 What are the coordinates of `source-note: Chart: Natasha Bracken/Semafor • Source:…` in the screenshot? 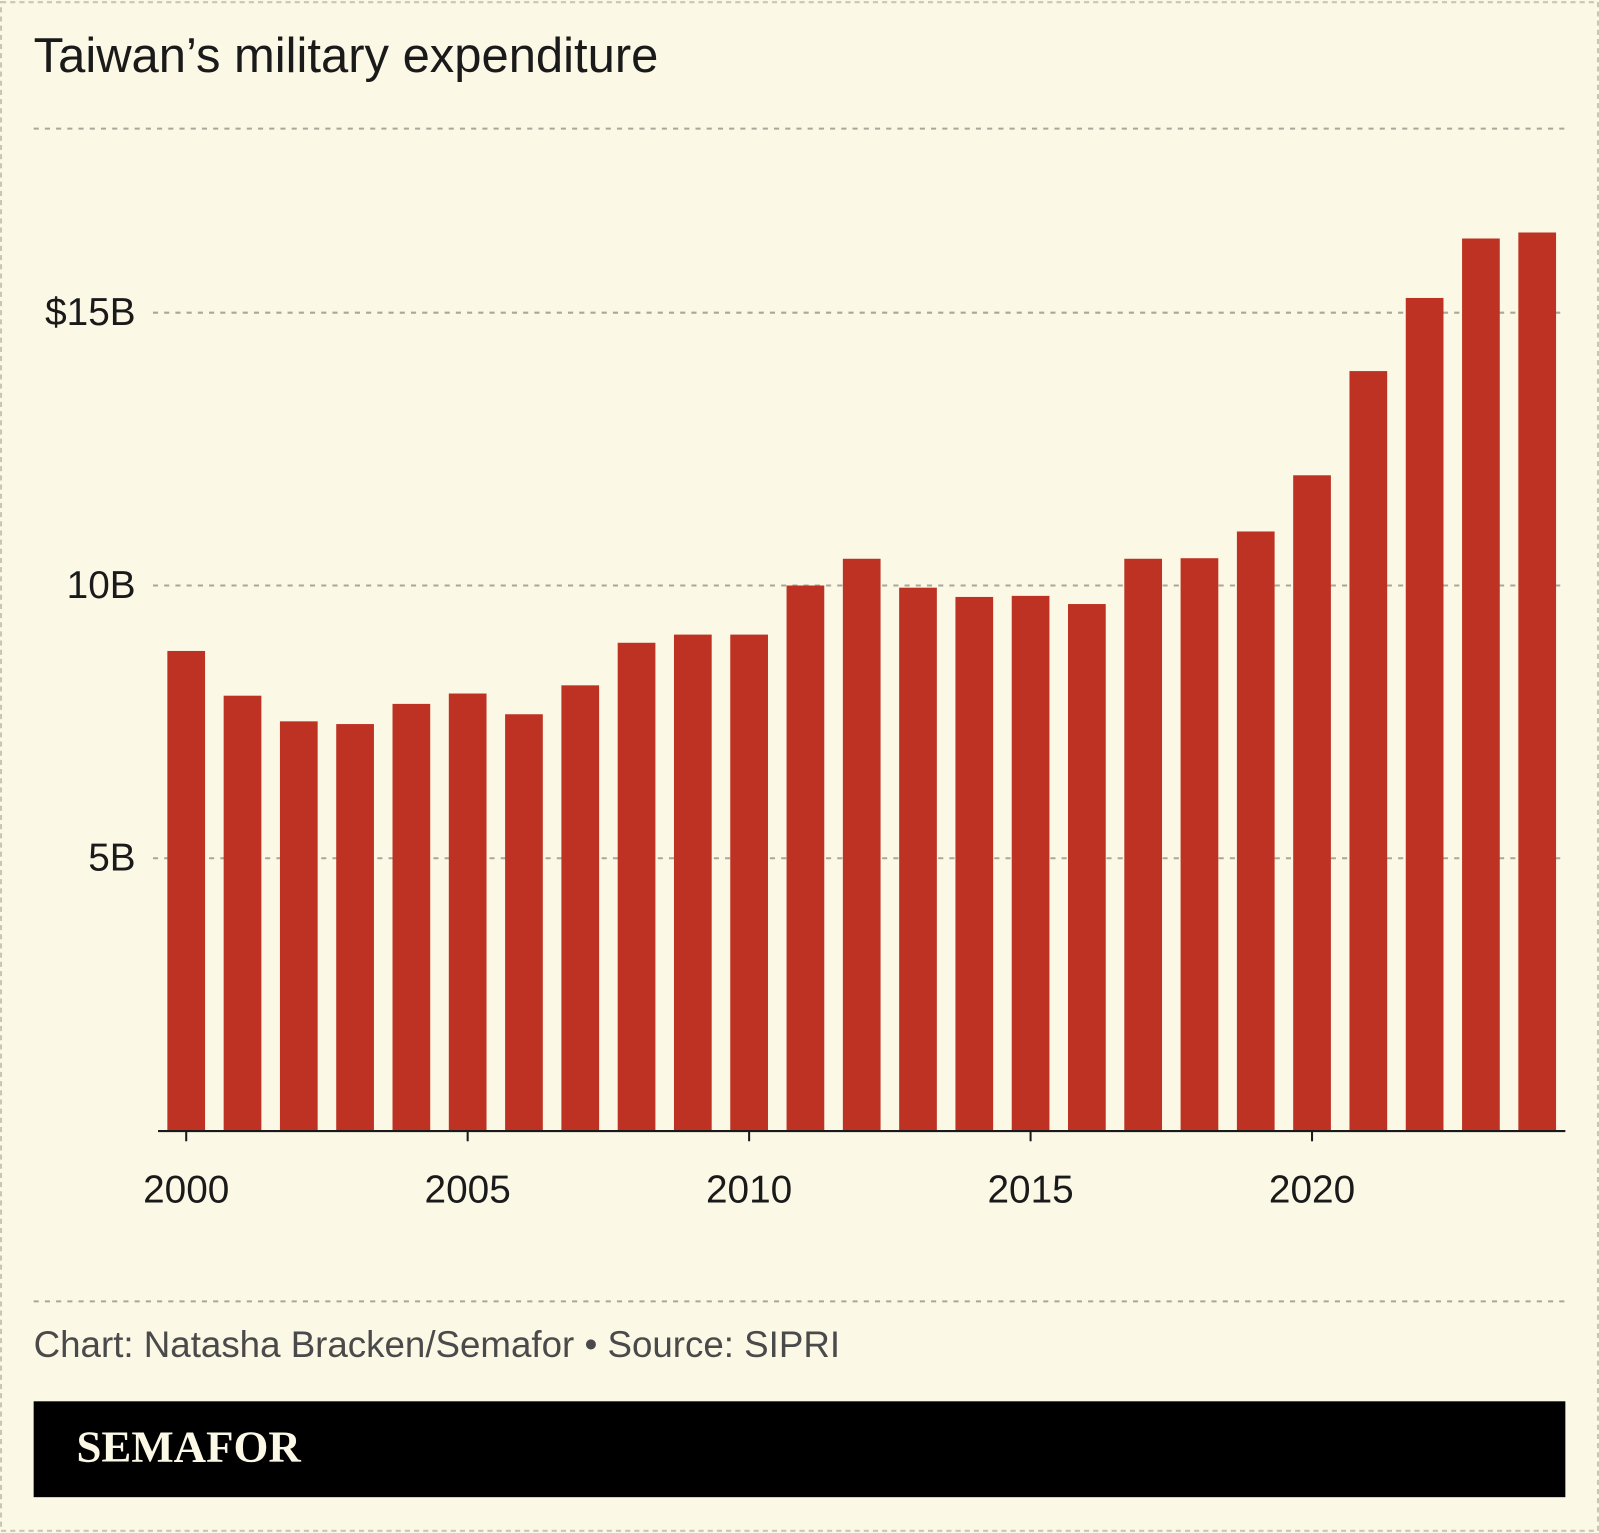 It's located at (437, 1344).